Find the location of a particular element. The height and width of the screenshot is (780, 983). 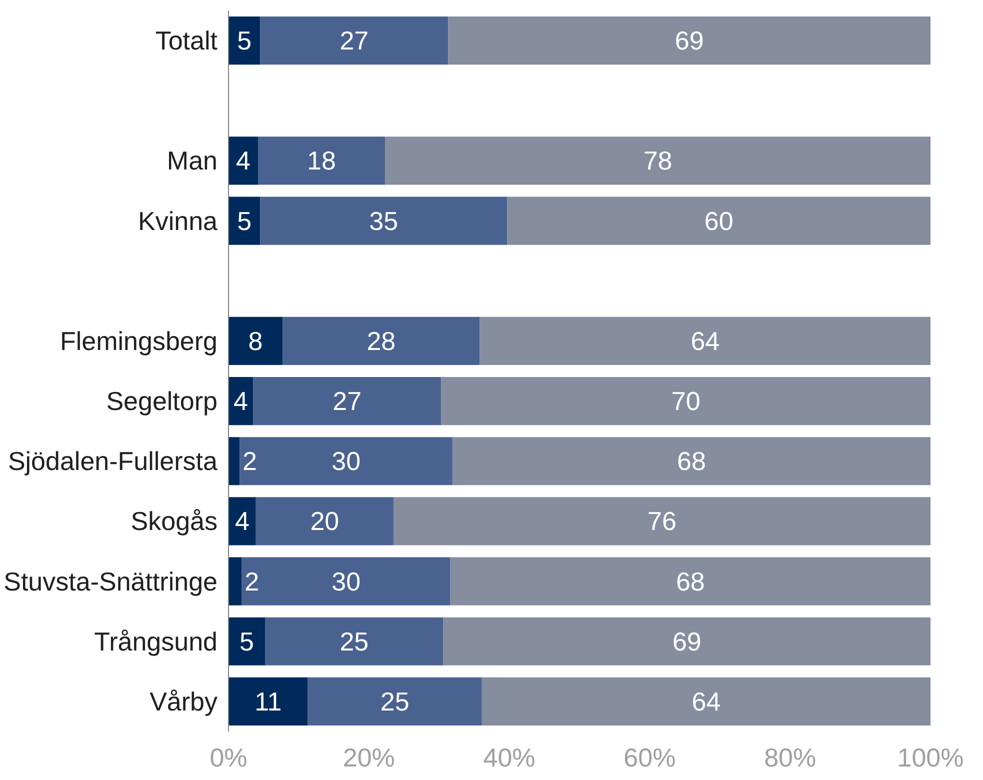

x-tick-label: 80% is located at coordinates (790, 757).